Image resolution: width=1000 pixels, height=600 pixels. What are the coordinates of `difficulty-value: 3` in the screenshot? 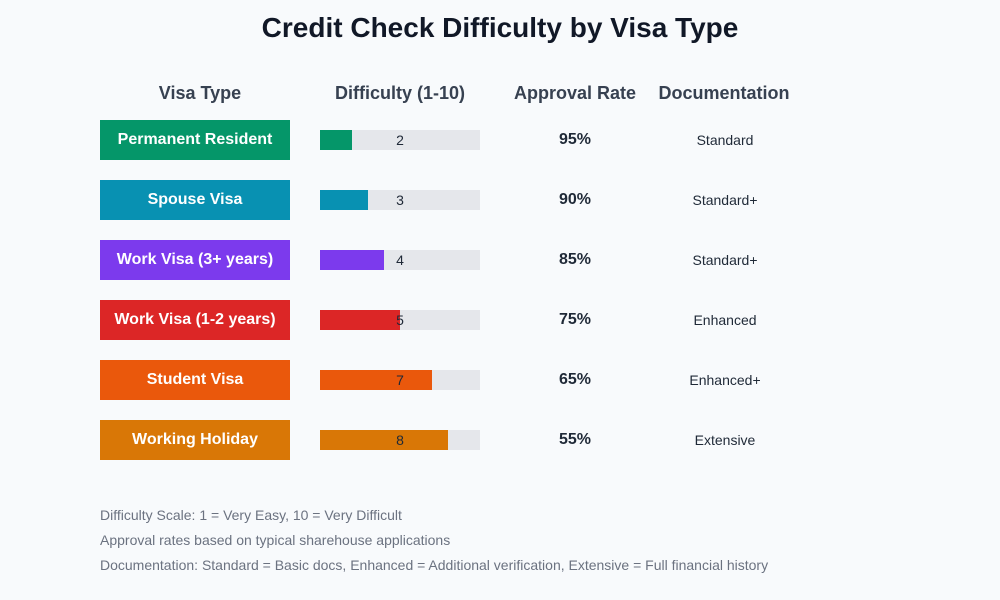 It's located at (400, 200).